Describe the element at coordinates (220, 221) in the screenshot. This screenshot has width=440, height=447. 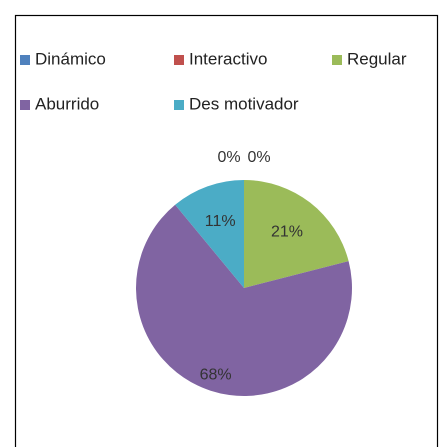
I see `data-label: 11%` at that location.